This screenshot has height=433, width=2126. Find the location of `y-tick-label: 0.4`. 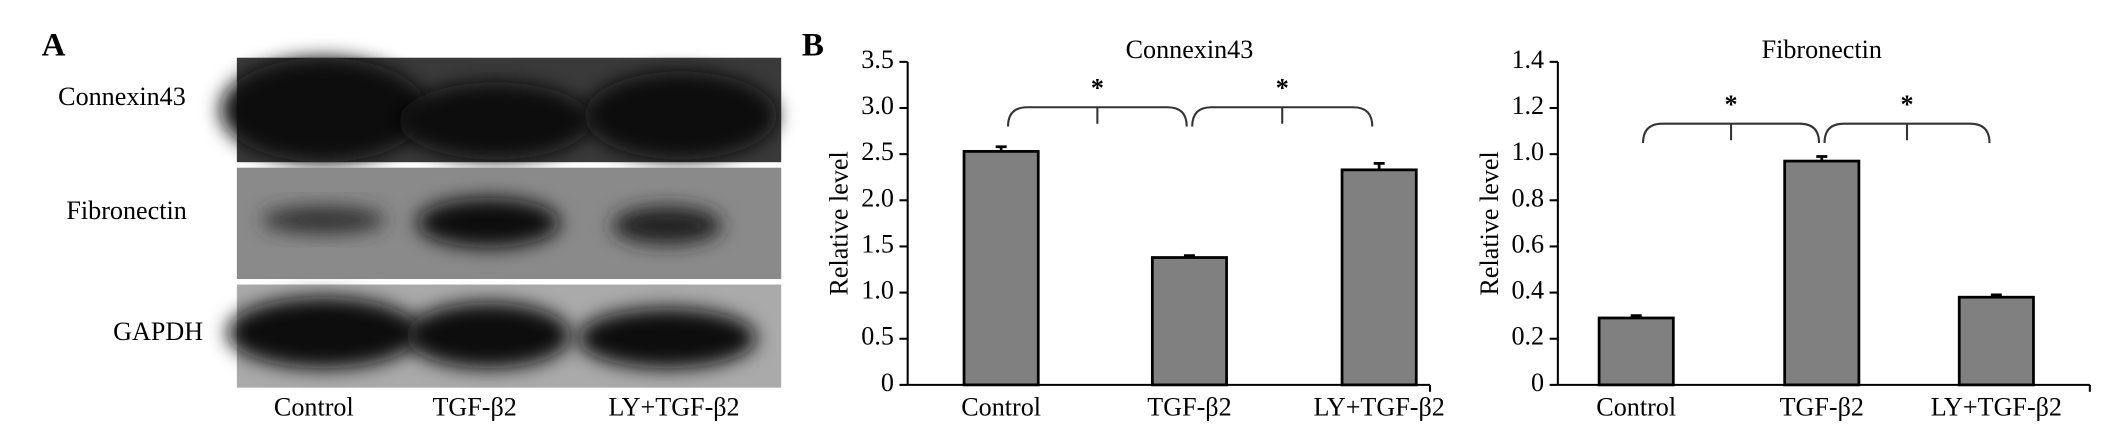

y-tick-label: 0.4 is located at coordinates (1527, 290).